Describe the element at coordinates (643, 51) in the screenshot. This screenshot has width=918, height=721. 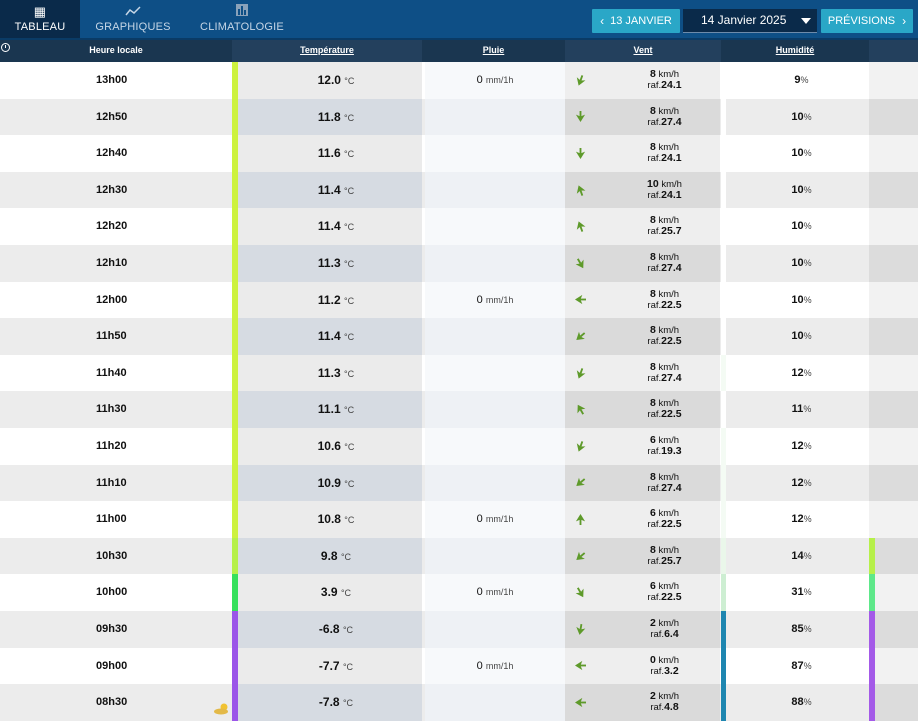
I see `header-wind: Vent` at that location.